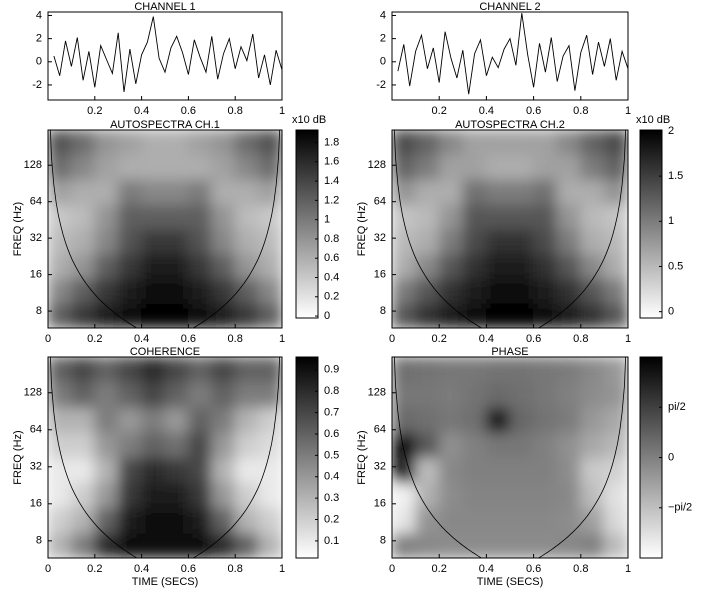 The width and height of the screenshot is (704, 592). I want to click on y-tick-label: 128, so click(377, 393).